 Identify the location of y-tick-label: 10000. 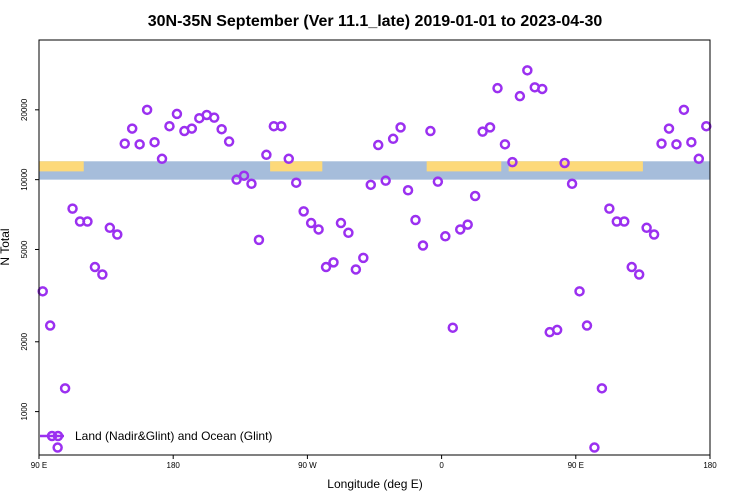
(24, 179).